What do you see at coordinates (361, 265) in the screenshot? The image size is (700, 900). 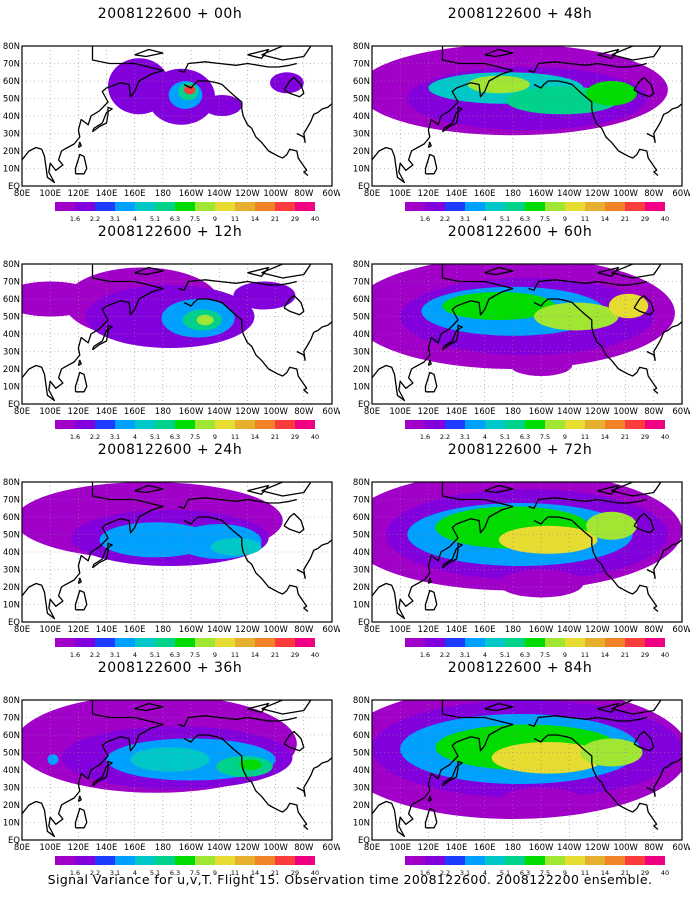 I see `lat-tick-label: 80N` at bounding box center [361, 265].